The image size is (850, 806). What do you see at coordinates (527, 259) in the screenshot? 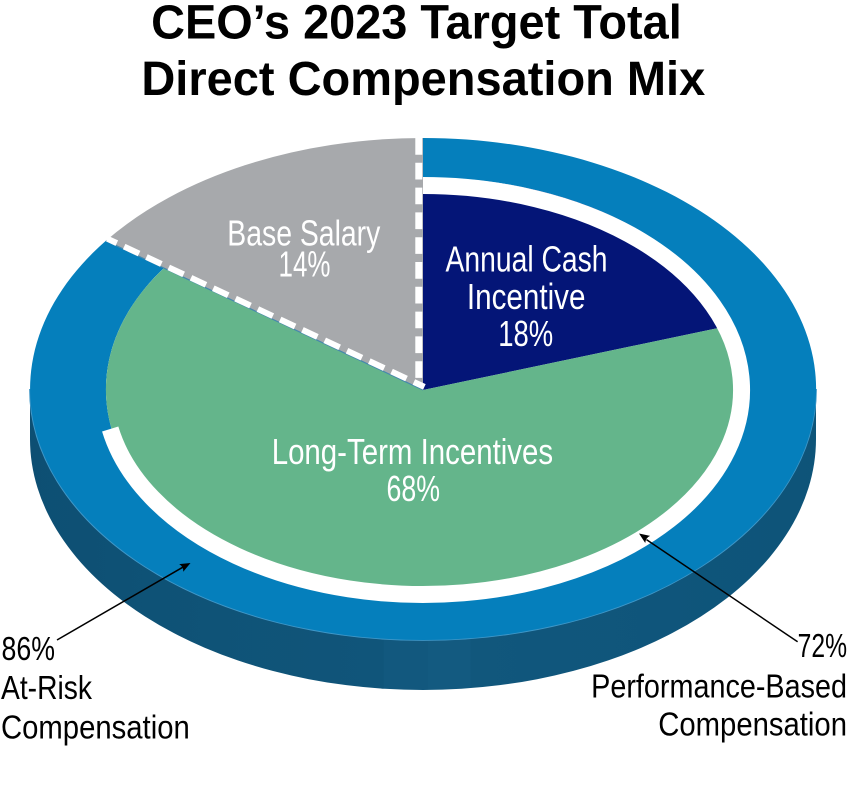
I see `svg-text: Annual Cash` at bounding box center [527, 259].